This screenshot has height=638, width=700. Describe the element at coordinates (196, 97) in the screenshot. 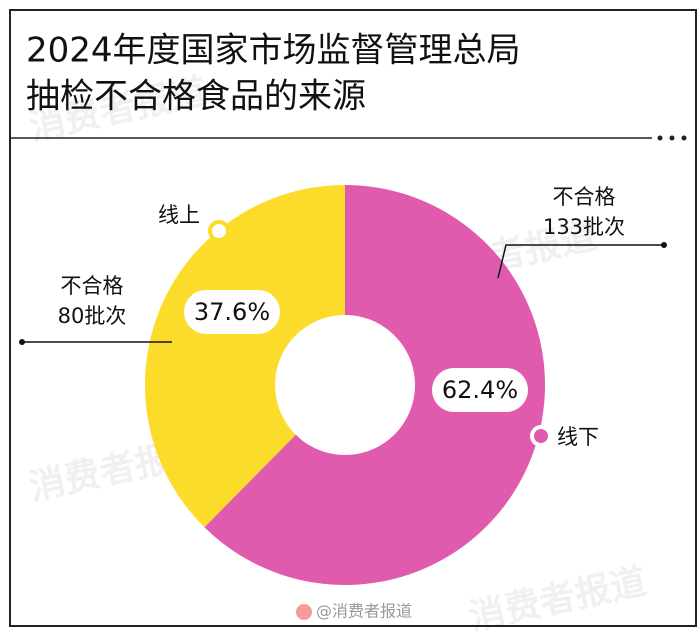

I see `chart-title: 抽检不合格食品的来源` at that location.